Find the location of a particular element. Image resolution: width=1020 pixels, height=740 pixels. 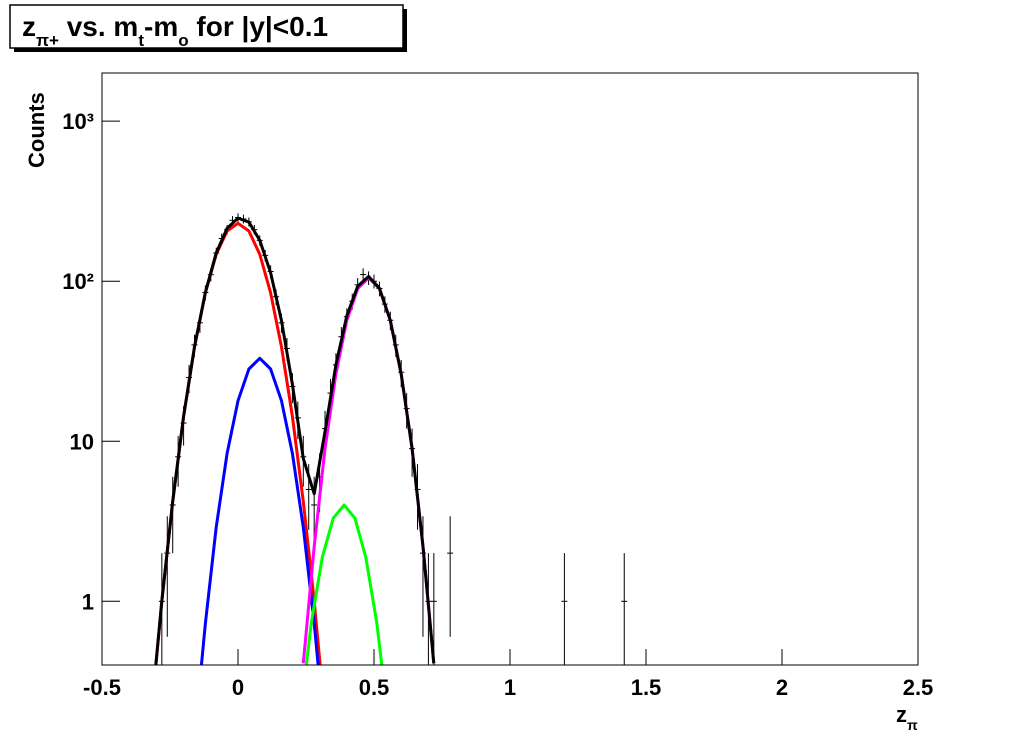

x-axis-label: zπ is located at coordinates (907, 717).